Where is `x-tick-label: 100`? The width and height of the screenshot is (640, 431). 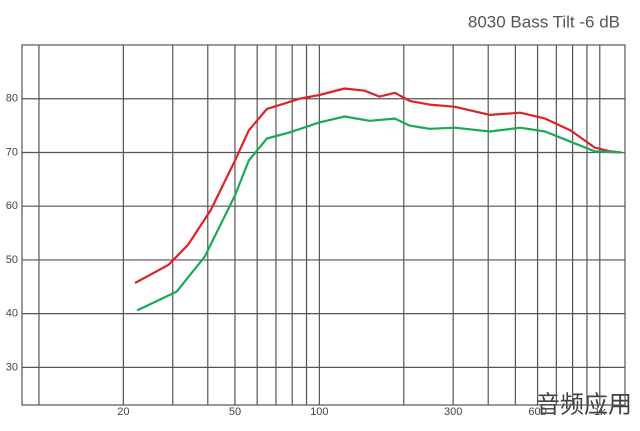 x-tick-label: 100 is located at coordinates (319, 412).